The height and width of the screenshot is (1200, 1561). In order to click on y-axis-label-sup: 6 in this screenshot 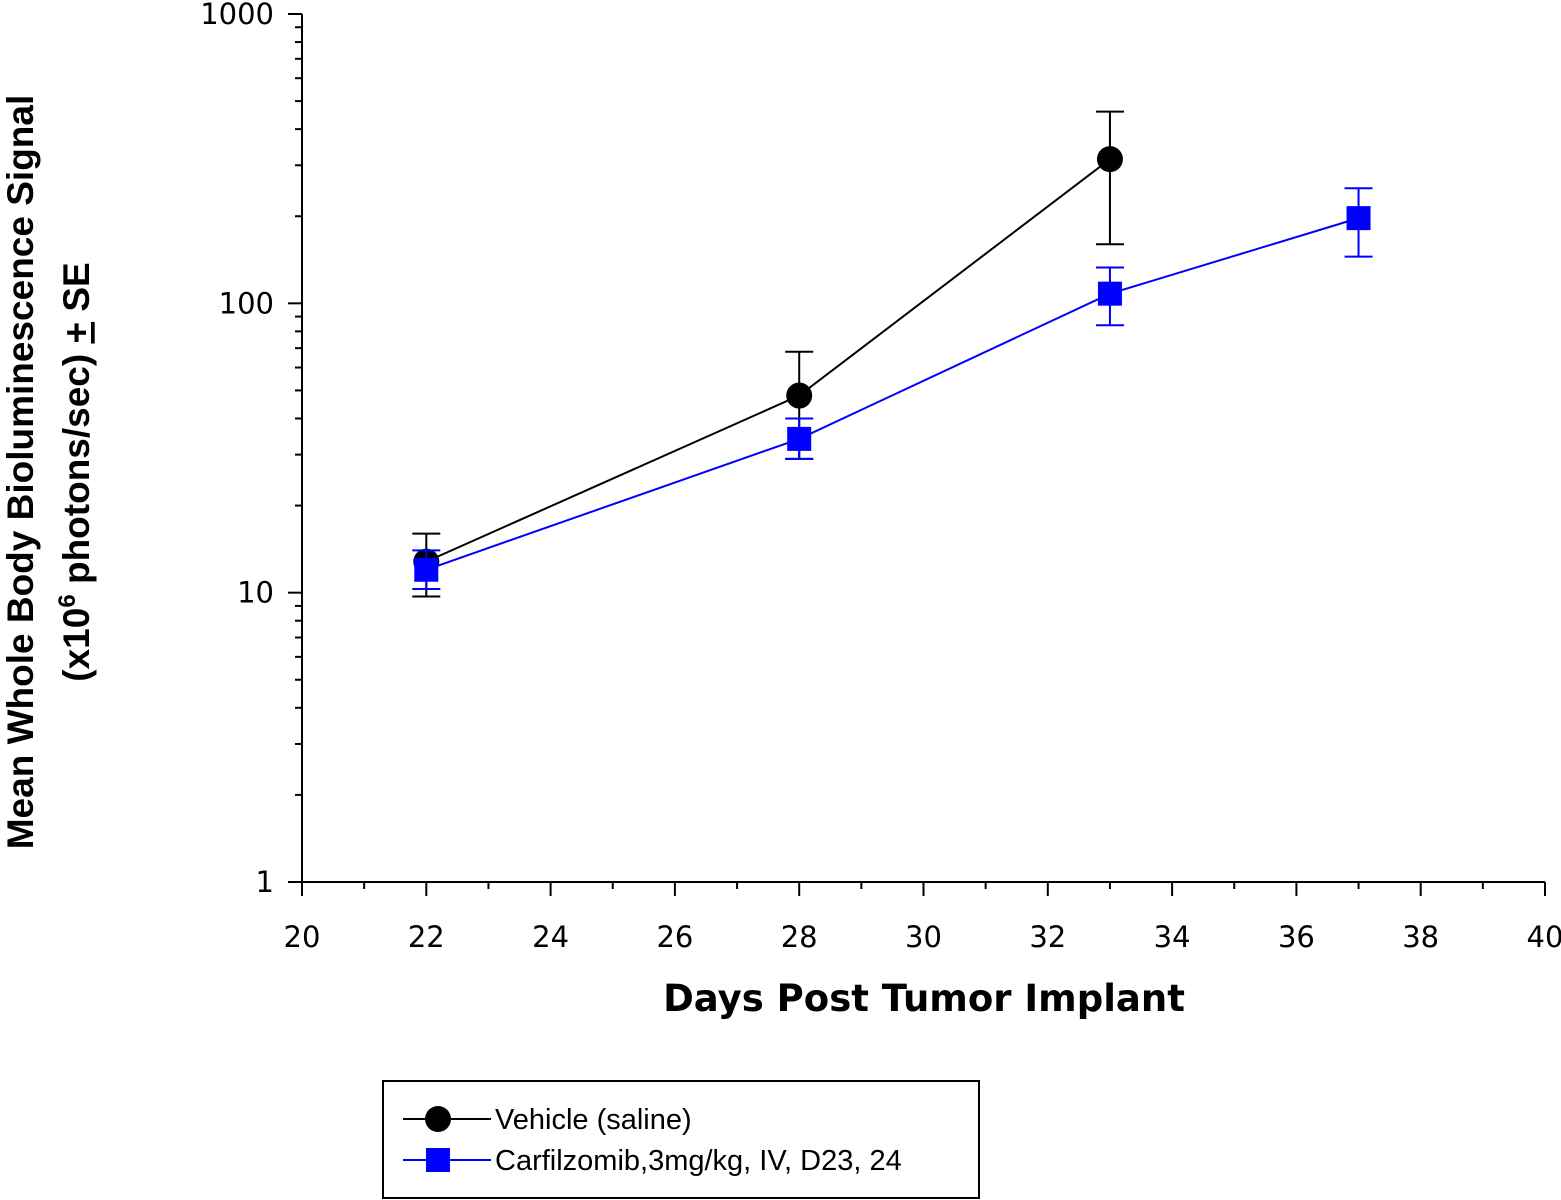, I will do `click(67, 600)`.